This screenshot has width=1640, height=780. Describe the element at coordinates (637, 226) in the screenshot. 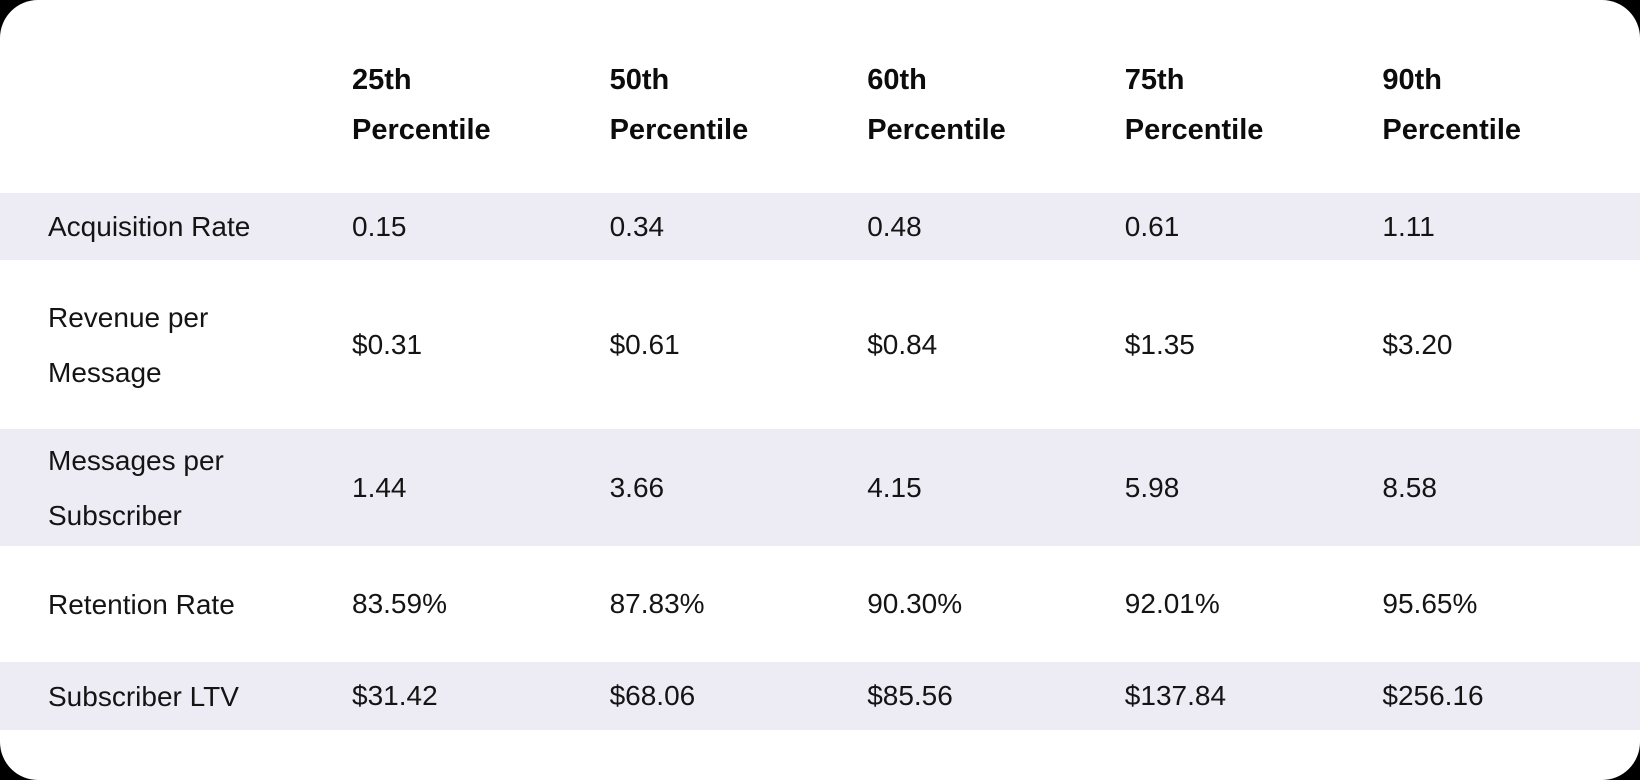

I see `cell-value: 0.34` at that location.